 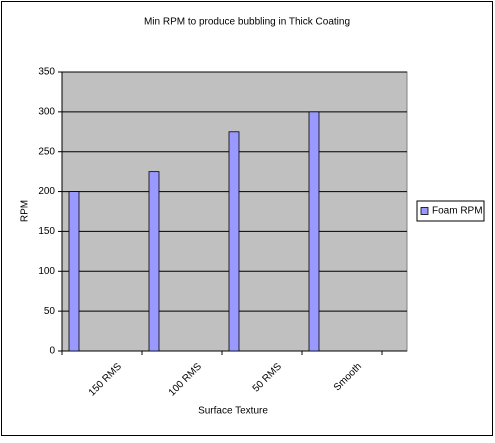 I want to click on y-axis-label: RPM, so click(x=25, y=211).